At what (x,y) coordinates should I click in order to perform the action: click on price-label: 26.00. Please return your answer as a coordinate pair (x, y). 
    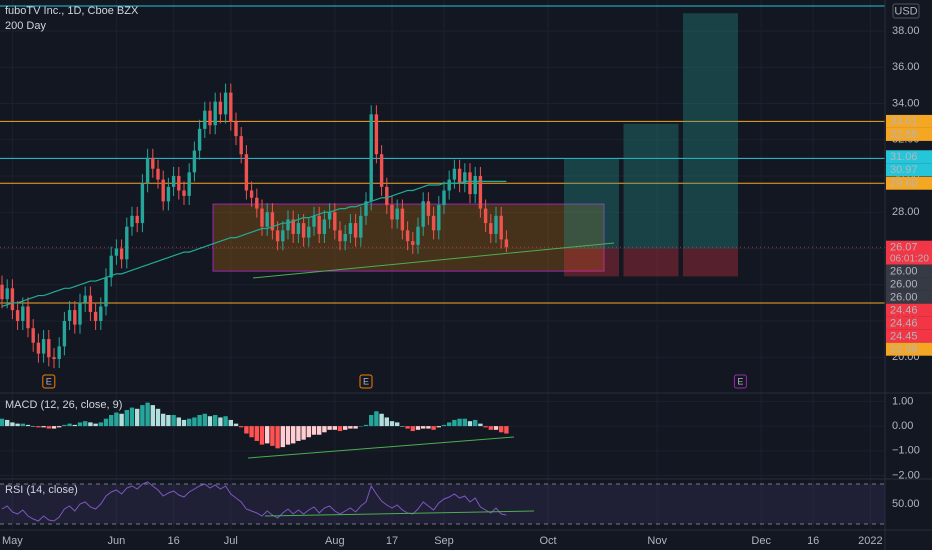
    Looking at the image, I should click on (904, 284).